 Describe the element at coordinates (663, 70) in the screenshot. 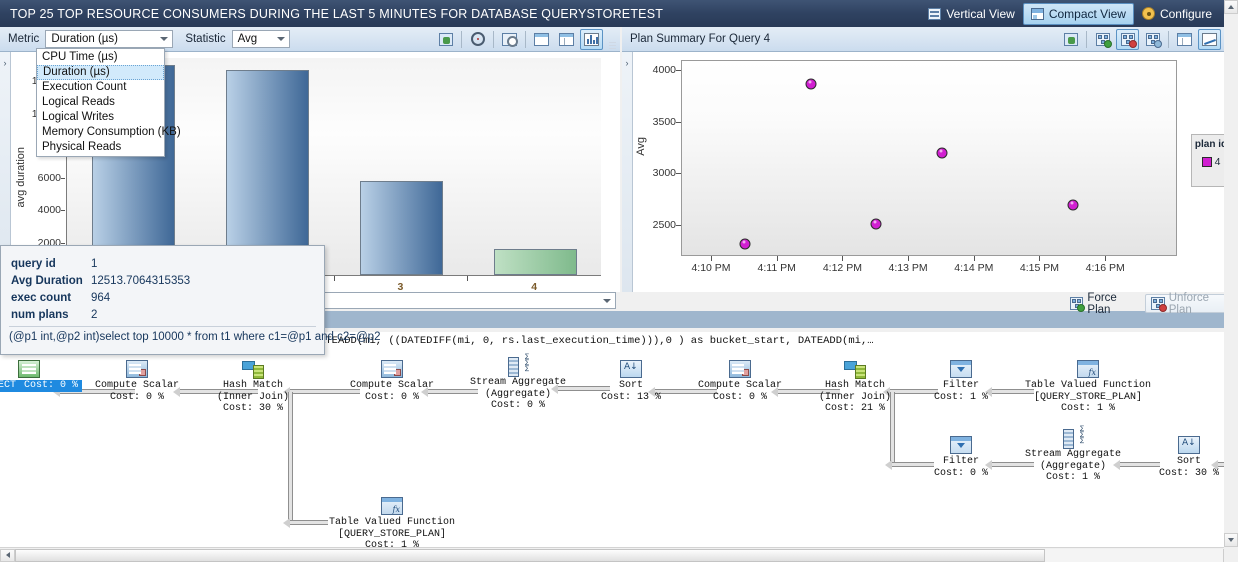

I see `scatter-y-tick: 4000` at that location.